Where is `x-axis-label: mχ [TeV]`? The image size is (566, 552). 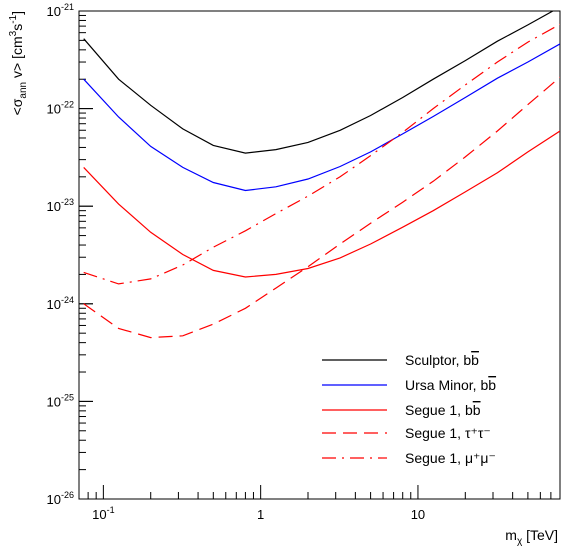
x-axis-label: mχ [TeV] is located at coordinates (531, 537).